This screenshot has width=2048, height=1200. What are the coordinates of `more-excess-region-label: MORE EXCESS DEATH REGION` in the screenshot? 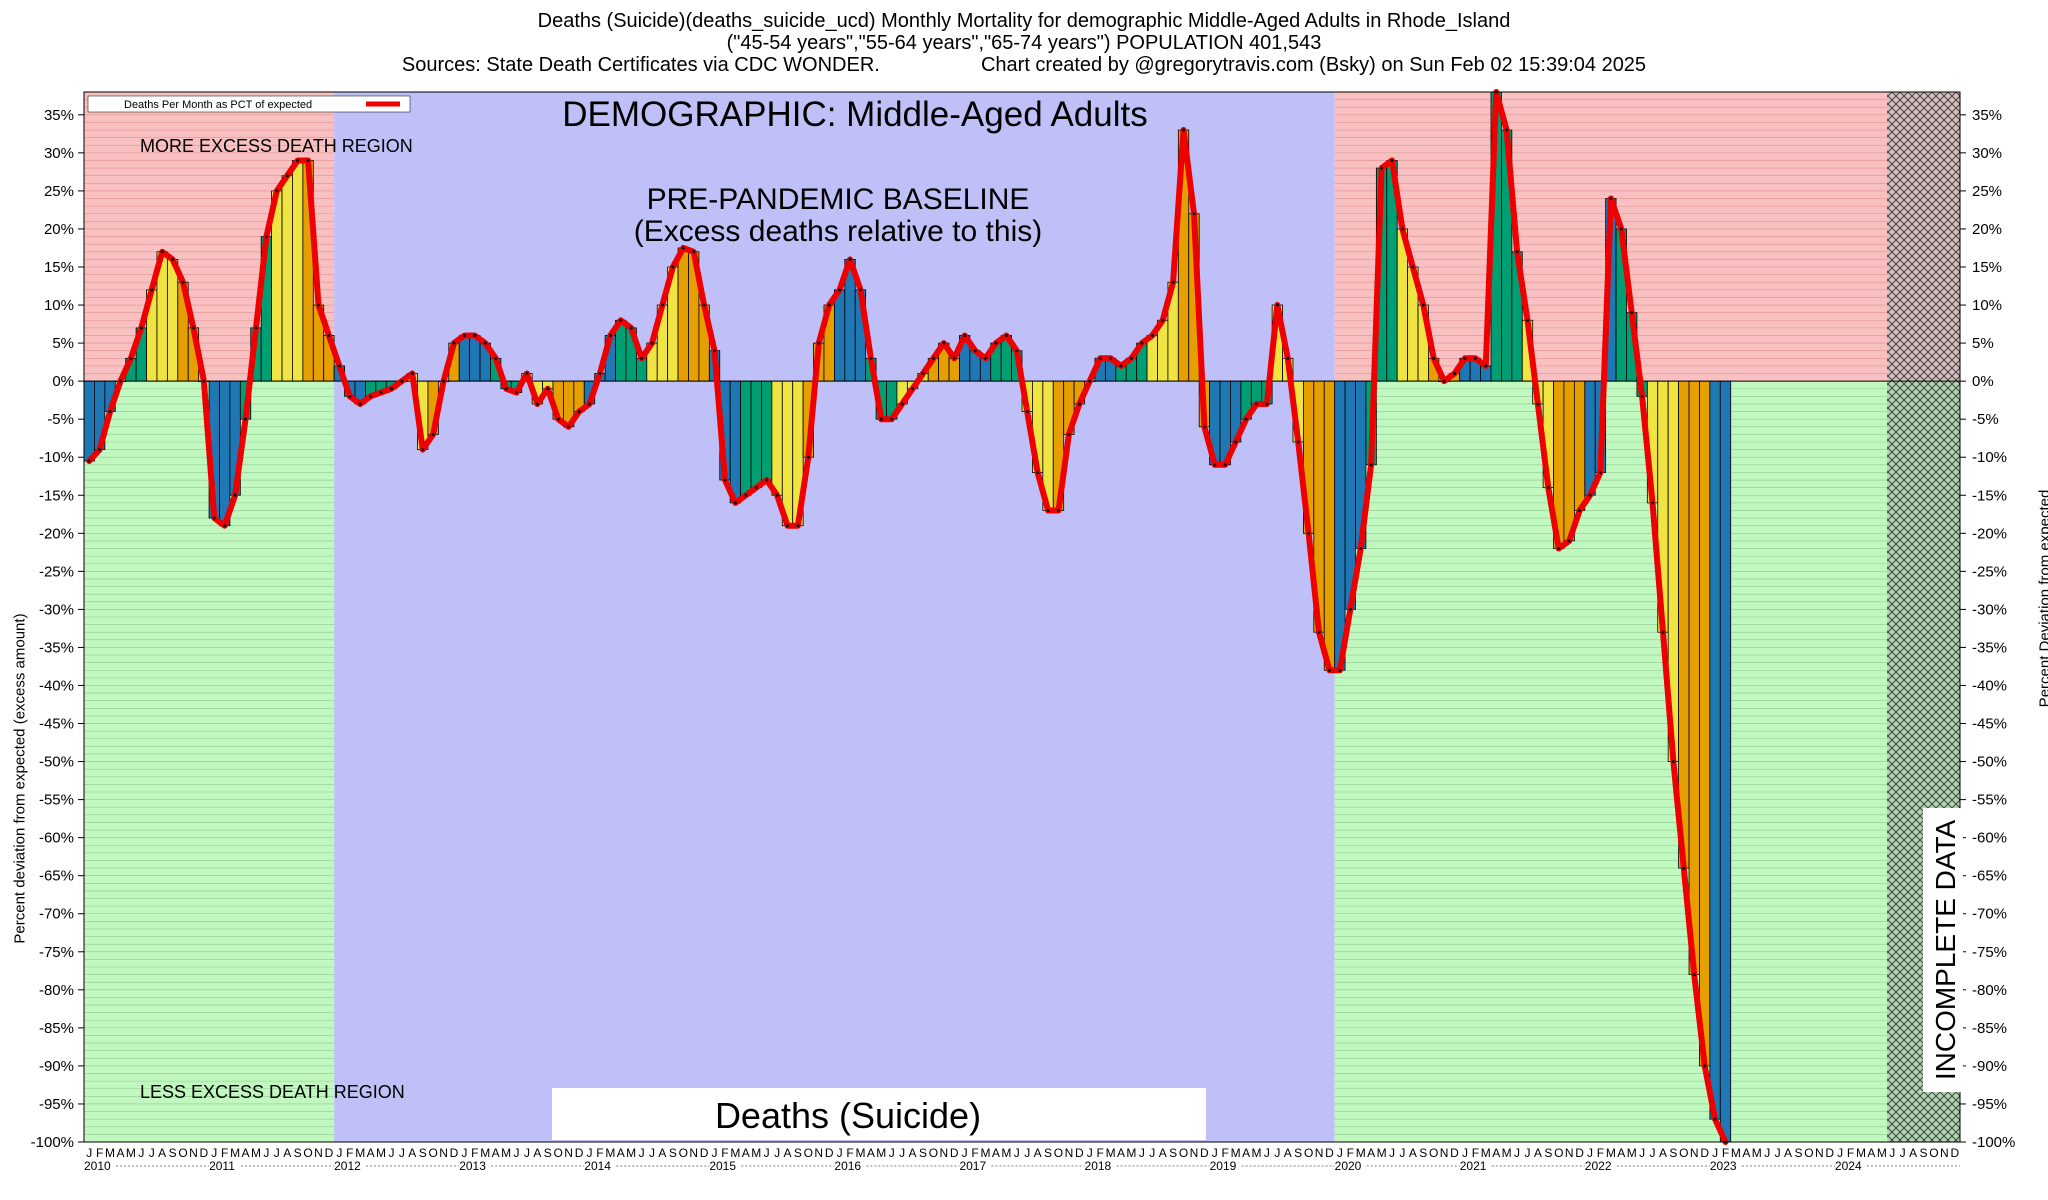 It's located at (276, 146).